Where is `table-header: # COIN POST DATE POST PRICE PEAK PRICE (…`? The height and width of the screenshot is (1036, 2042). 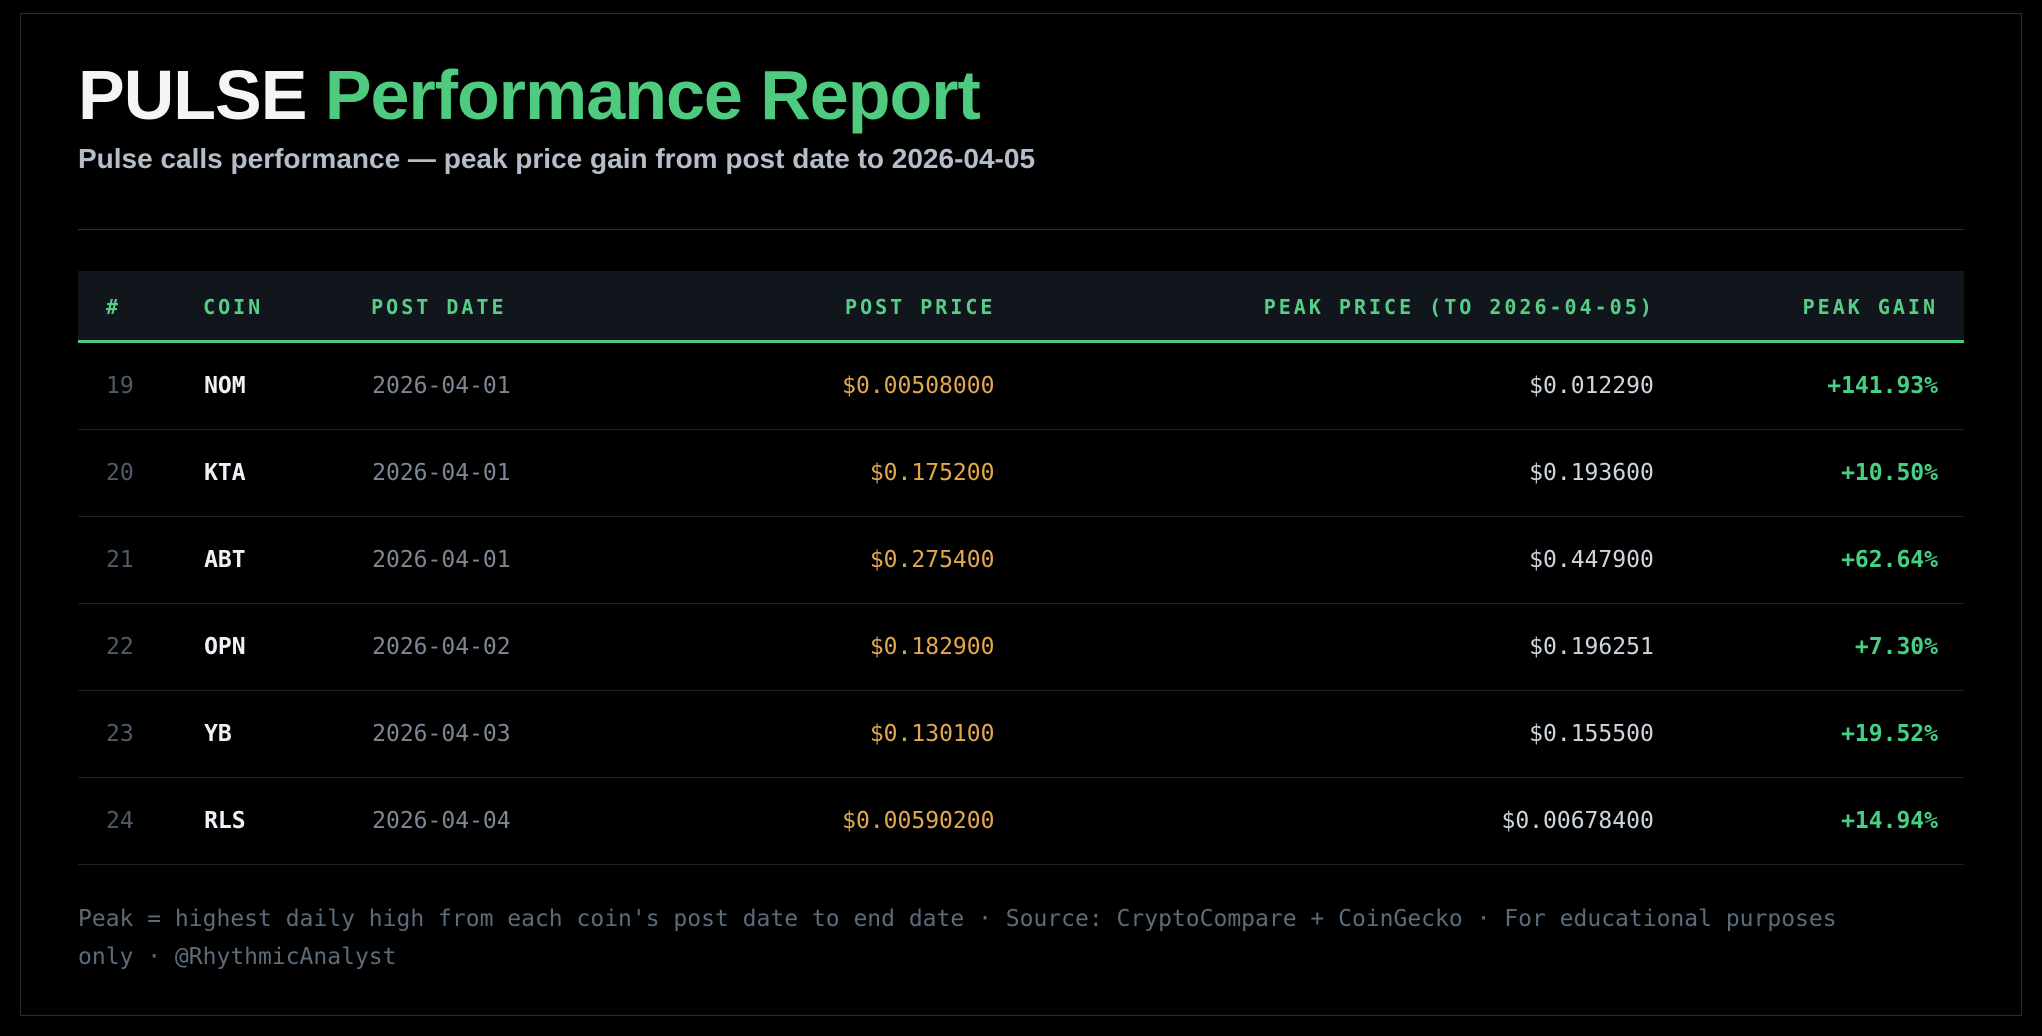
table-header: # COIN POST DATE POST PRICE PEAK PRICE (… is located at coordinates (1021, 307).